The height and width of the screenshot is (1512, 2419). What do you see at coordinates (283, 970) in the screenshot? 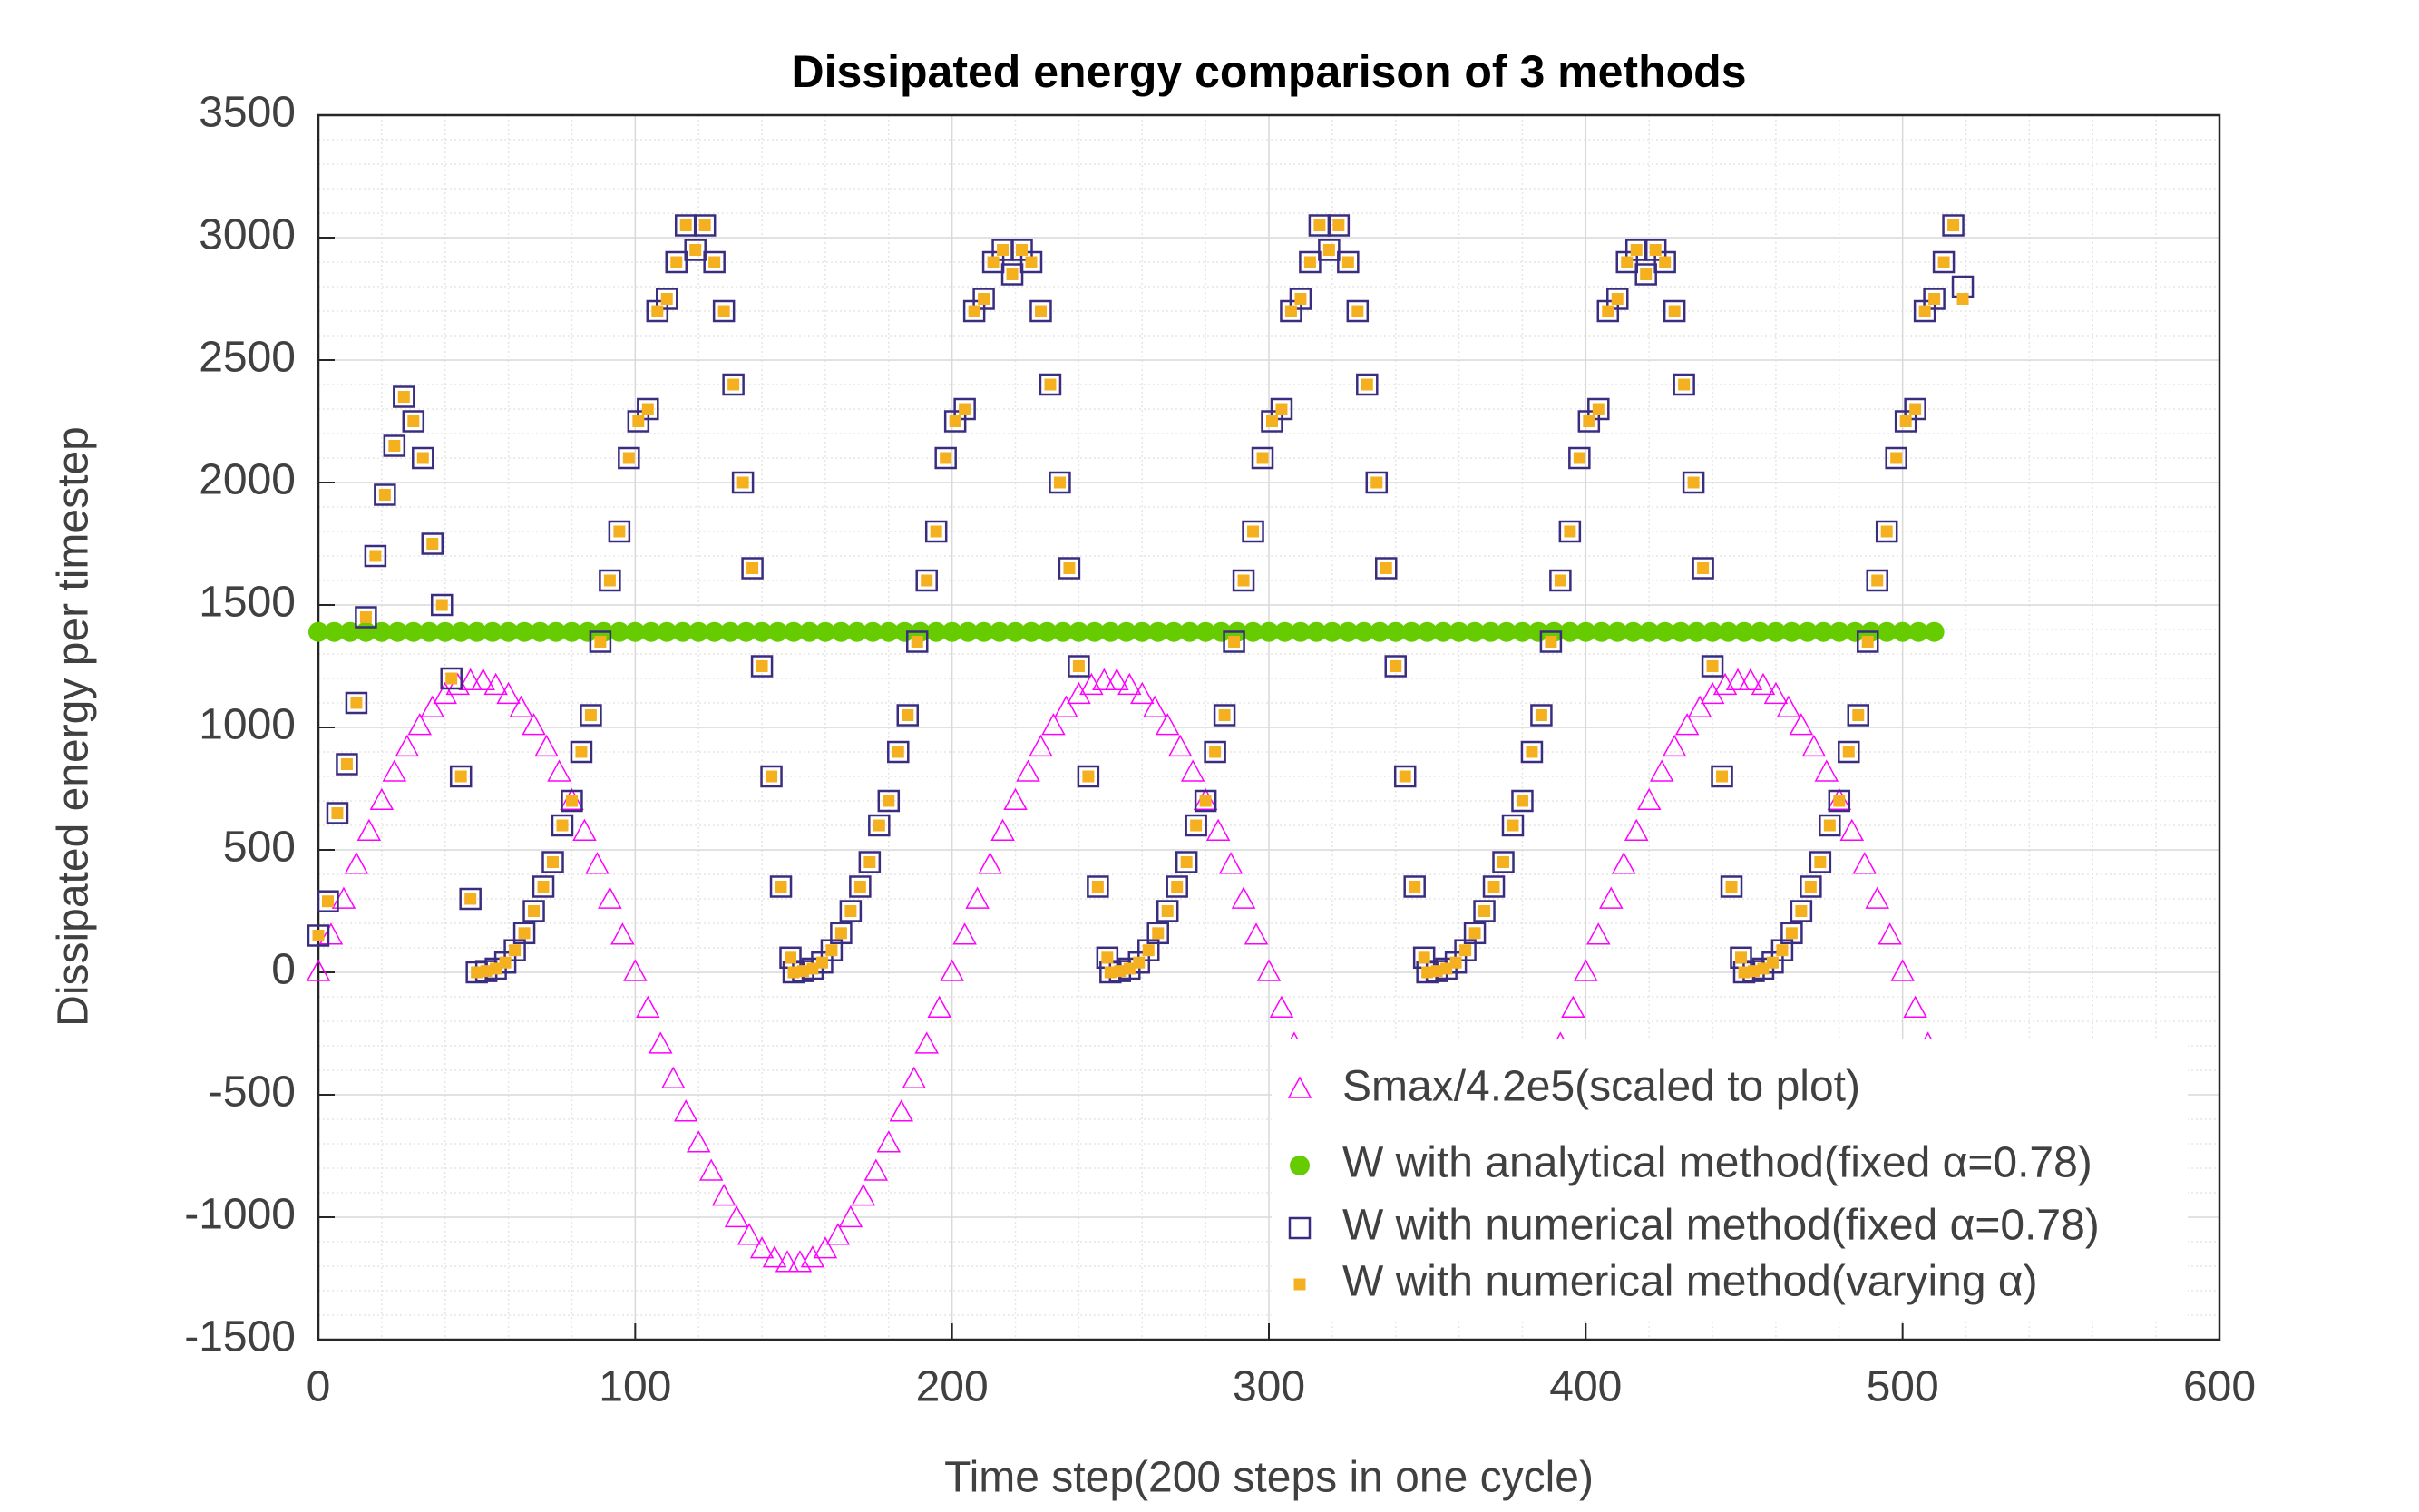
I see `y-tick-label: 0` at bounding box center [283, 970].